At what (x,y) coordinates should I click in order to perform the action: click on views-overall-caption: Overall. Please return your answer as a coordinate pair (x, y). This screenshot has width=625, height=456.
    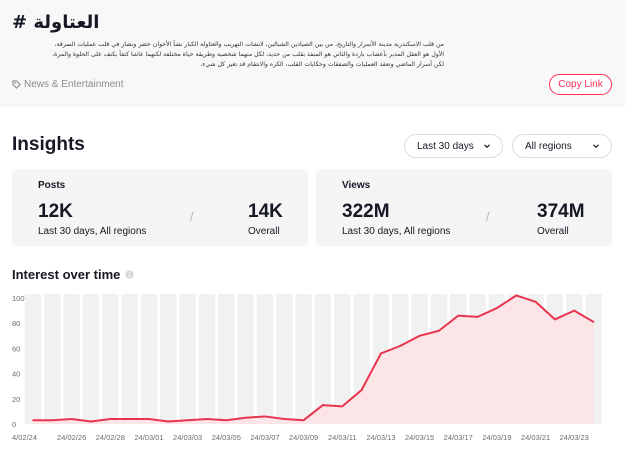
    Looking at the image, I should click on (553, 231).